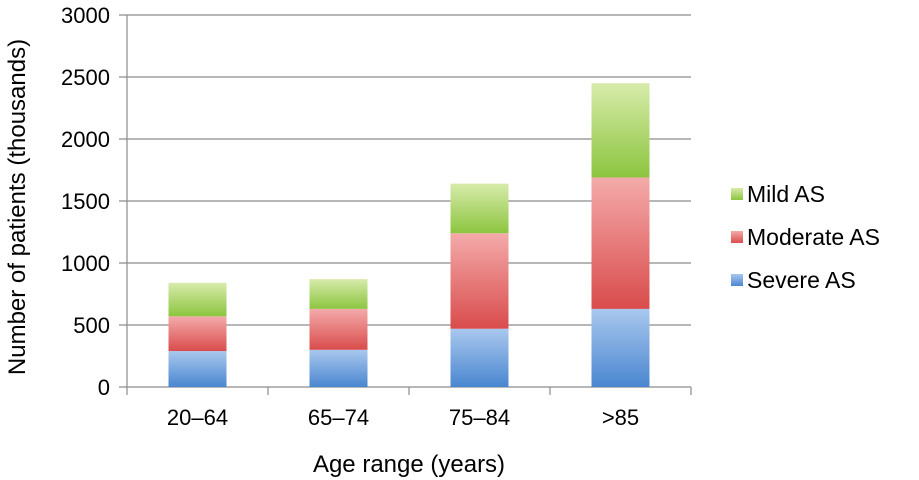 Image resolution: width=919 pixels, height=480 pixels. Describe the element at coordinates (403, 417) in the screenshot. I see `x-axis-ticks: 20–64 65–74 75–84 >85` at that location.